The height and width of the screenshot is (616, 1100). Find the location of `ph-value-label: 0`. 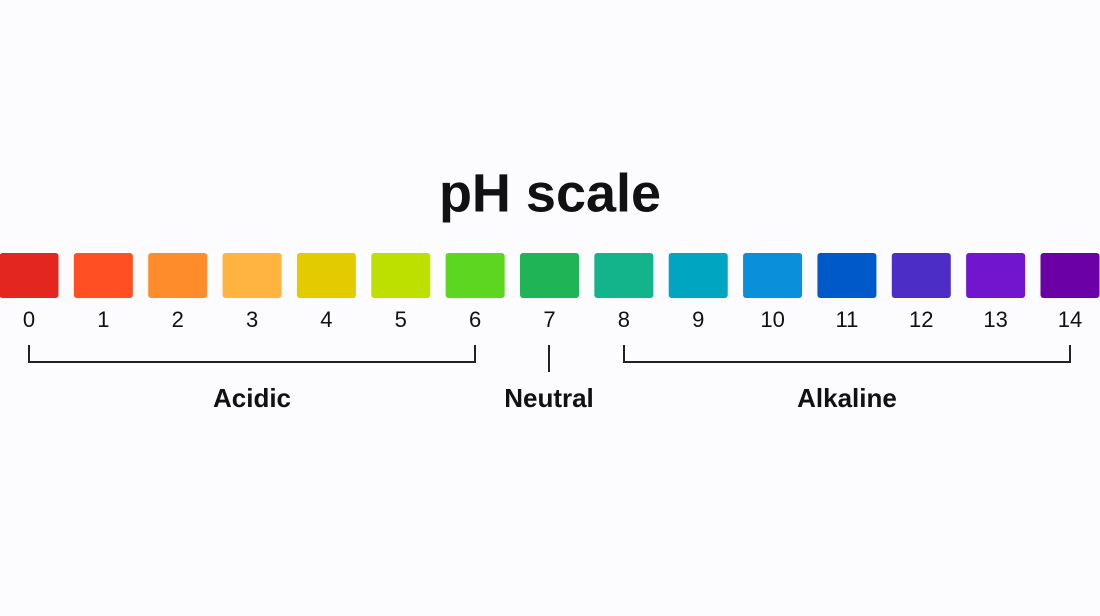

ph-value-label: 0 is located at coordinates (29, 319).